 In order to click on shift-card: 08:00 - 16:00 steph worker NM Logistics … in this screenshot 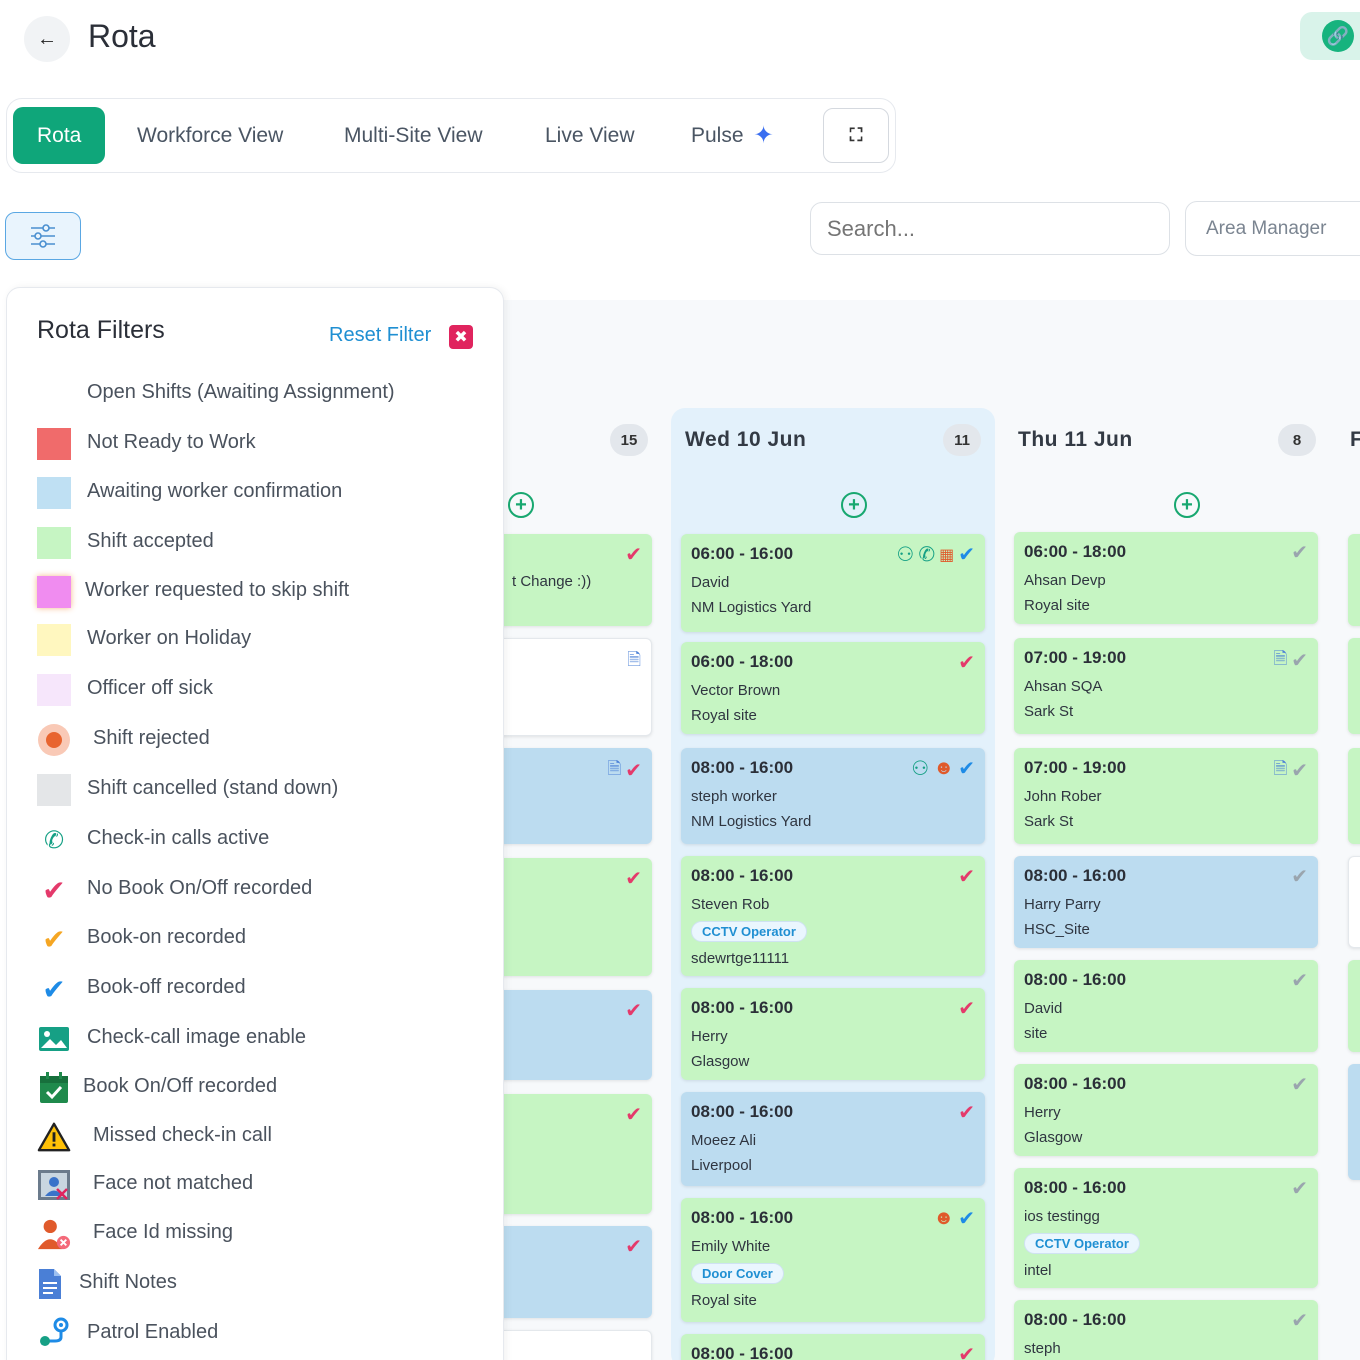, I will do `click(833, 796)`.